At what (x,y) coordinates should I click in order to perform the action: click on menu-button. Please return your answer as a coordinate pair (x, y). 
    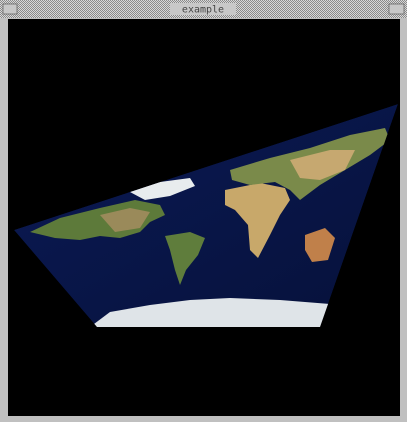
    Looking at the image, I should click on (10, 9).